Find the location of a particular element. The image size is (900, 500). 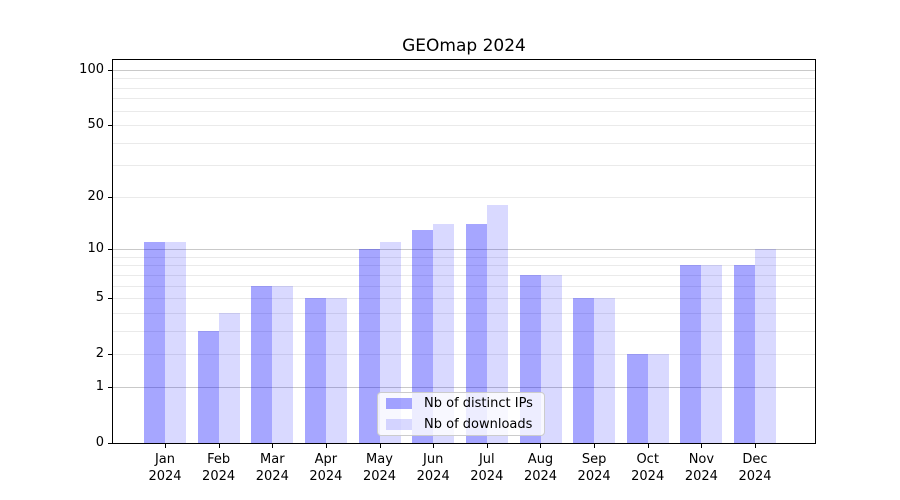

x-tick-label: Nov 2024 is located at coordinates (701, 468).